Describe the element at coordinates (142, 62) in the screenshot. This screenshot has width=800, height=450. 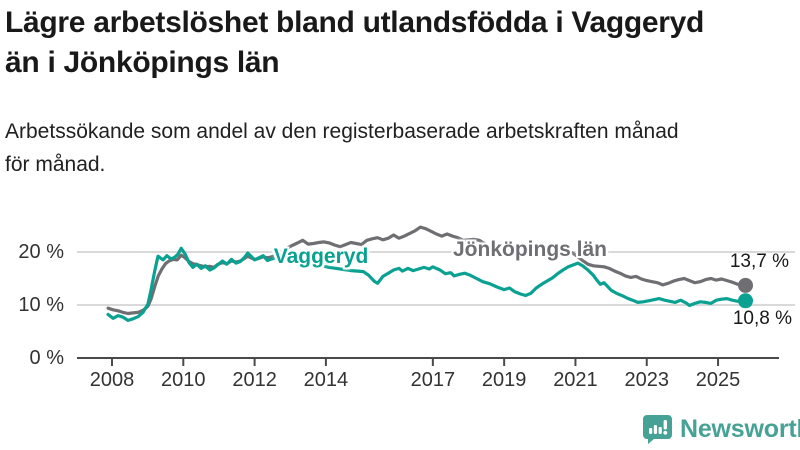
I see `title-line-2: än i Jönköpings län` at that location.